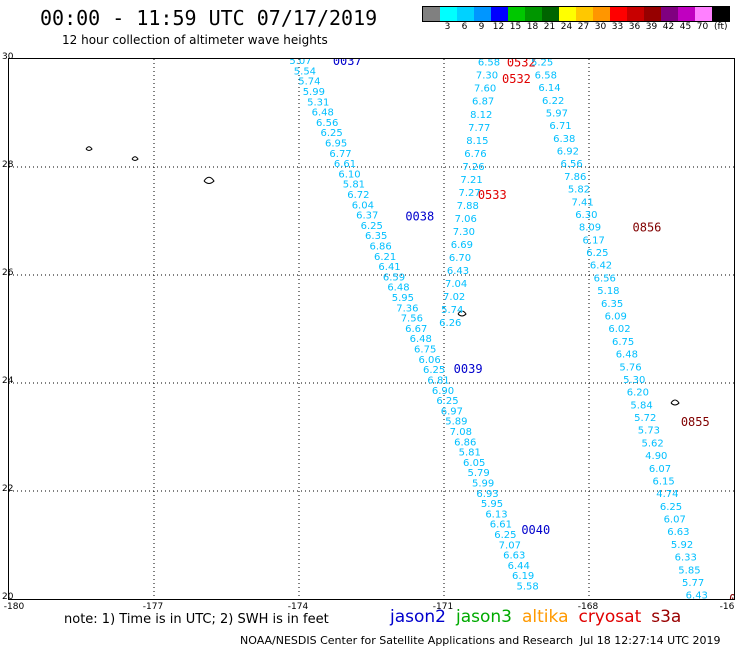 This screenshot has height=650, width=740. What do you see at coordinates (515, 27) in the screenshot?
I see `color-scale-tick: 15` at bounding box center [515, 27].